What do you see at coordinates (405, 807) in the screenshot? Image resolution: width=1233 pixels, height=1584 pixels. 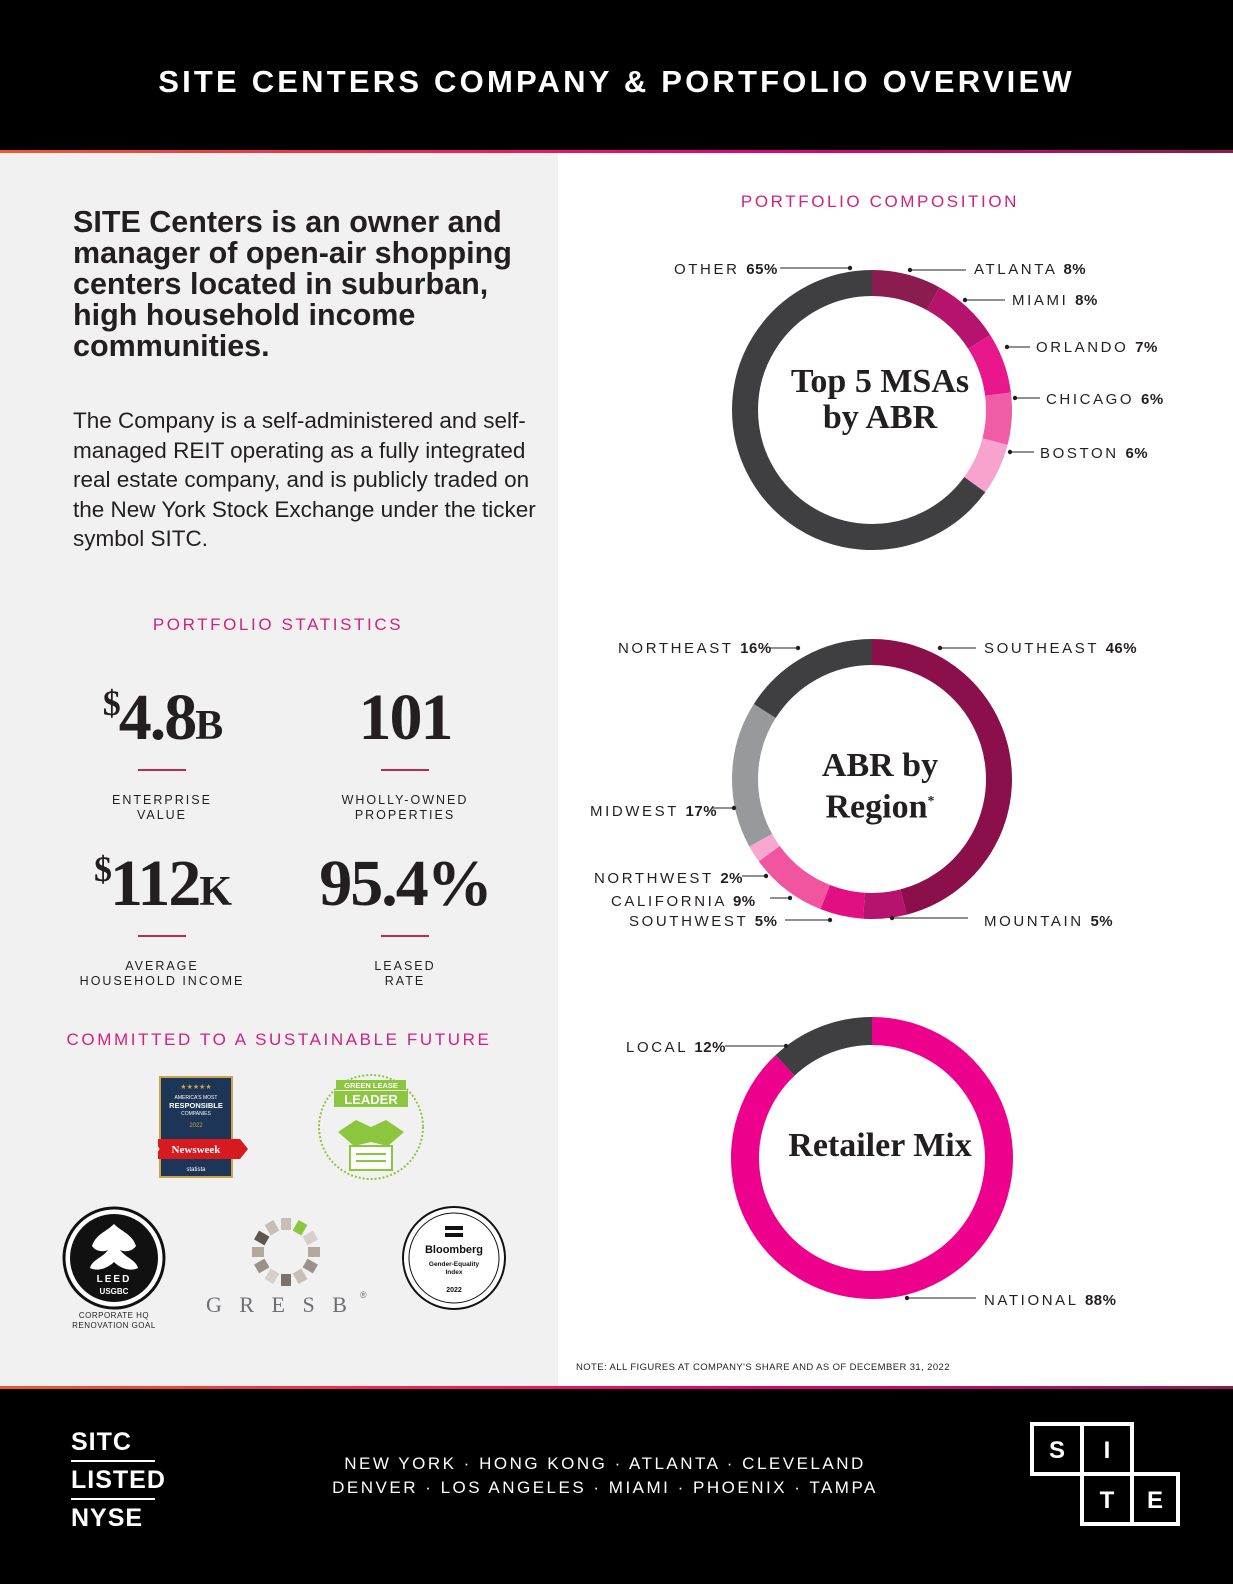 I see `stat-label: WHOLLY-OWNED PROPERTIES` at bounding box center [405, 807].